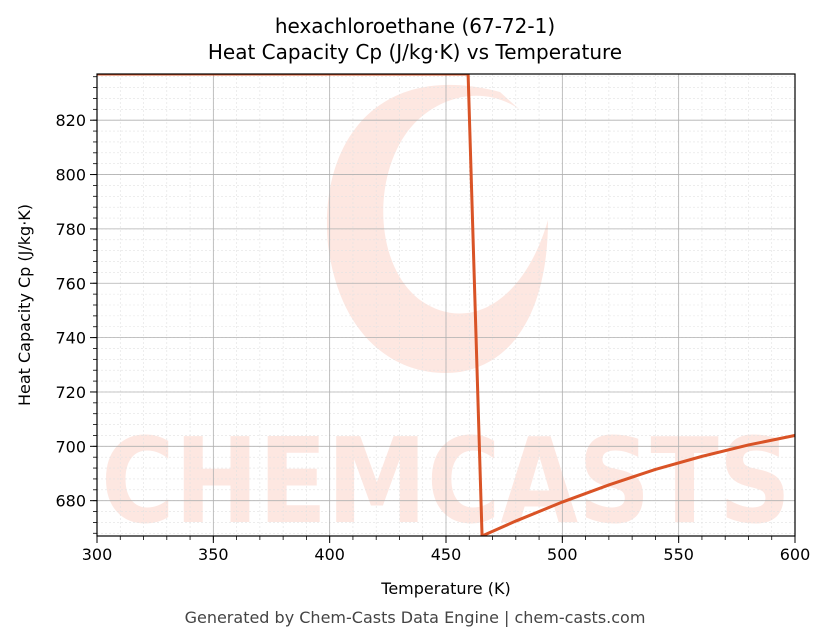  Describe the element at coordinates (70, 175) in the screenshot. I see `y-tick-label: 800` at that location.